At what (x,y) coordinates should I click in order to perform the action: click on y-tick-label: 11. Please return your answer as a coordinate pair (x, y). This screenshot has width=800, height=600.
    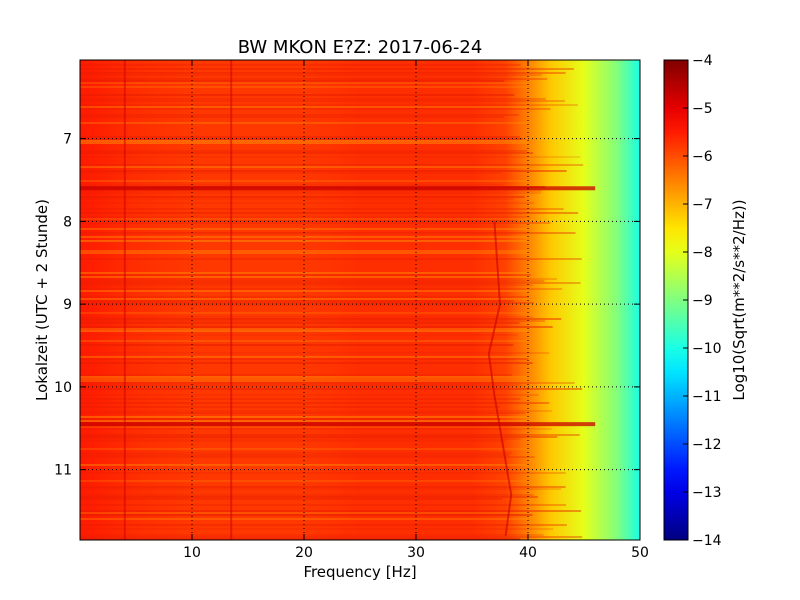
    Looking at the image, I should click on (63, 471).